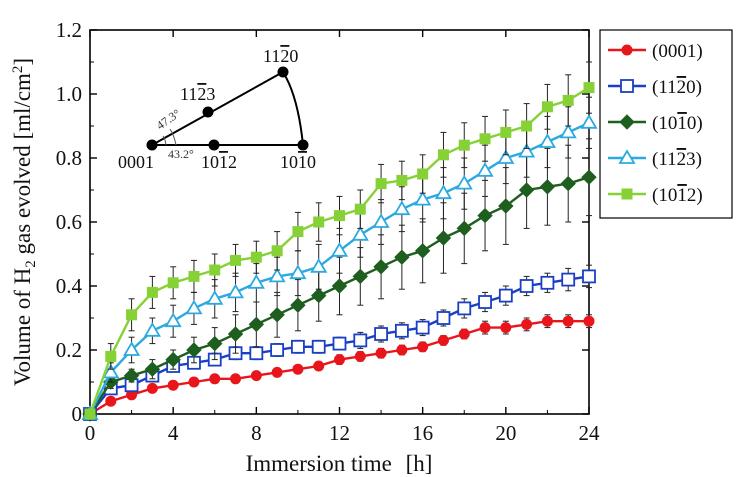 This screenshot has height=477, width=737. Describe the element at coordinates (666, 124) in the screenshot. I see `legend: (0001)(1120)(1010)(1123)(1012)` at that location.